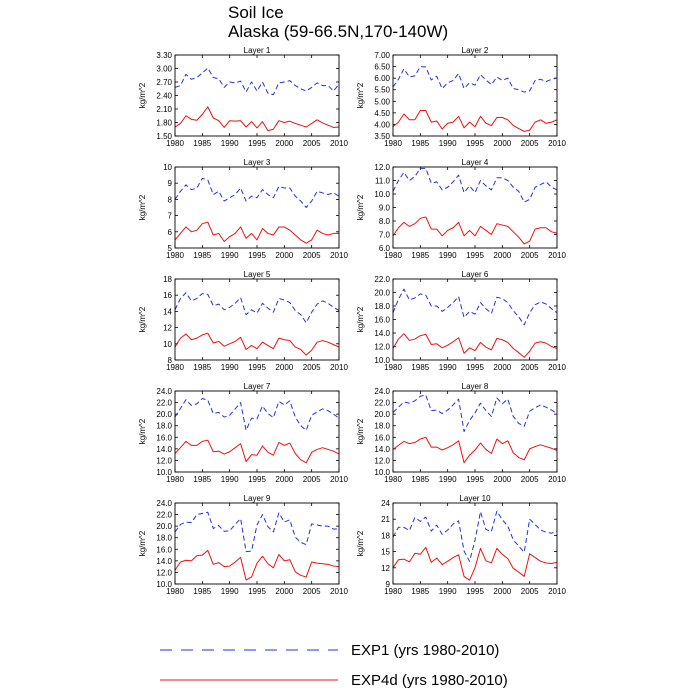  What do you see at coordinates (257, 431) in the screenshot?
I see `layer-7-frame` at bounding box center [257, 431].